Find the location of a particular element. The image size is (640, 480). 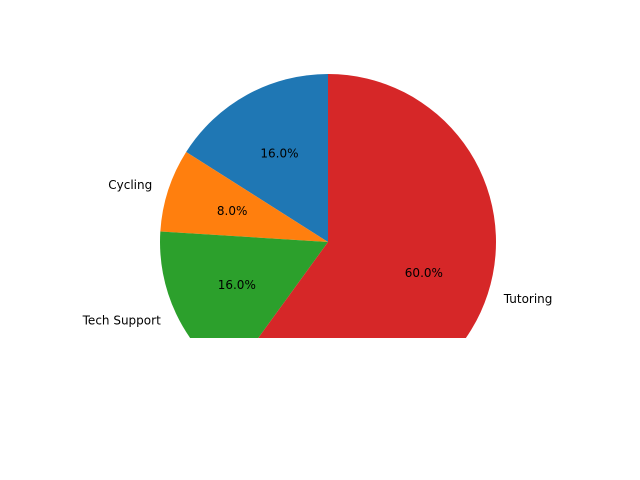

pie-slice-tech-support is located at coordinates (244, 284).